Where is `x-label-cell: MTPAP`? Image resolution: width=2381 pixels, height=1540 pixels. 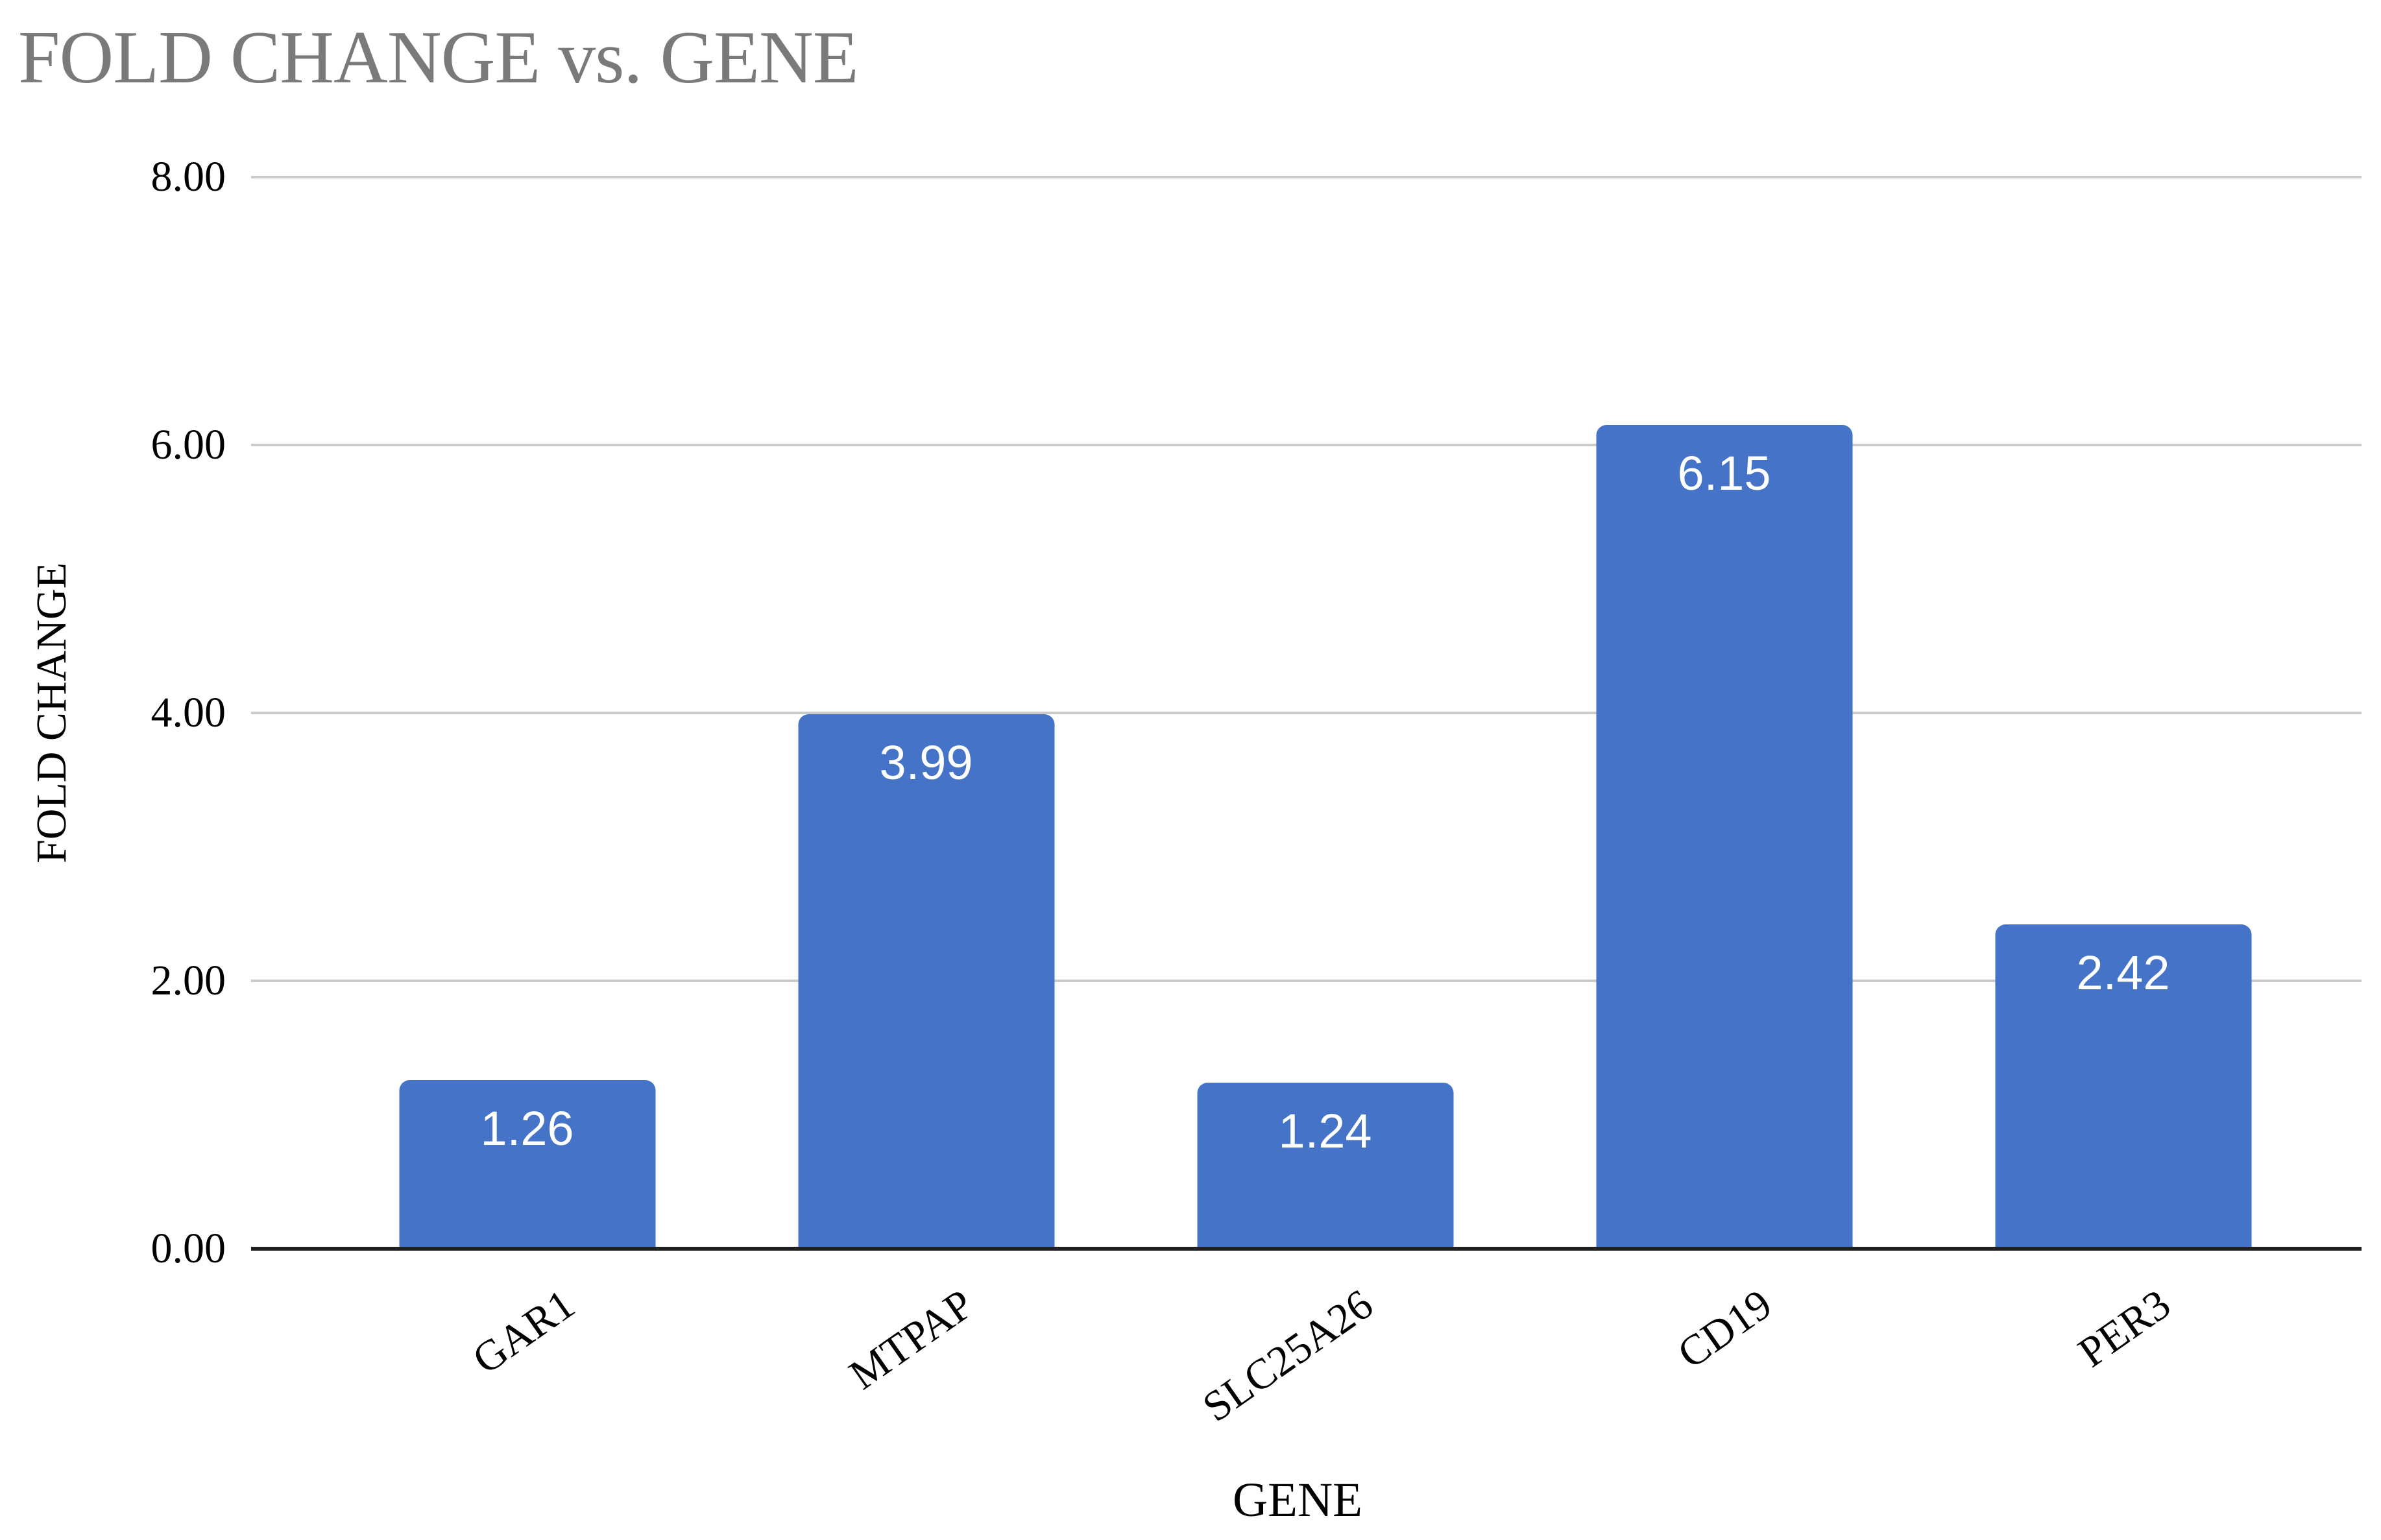 x-label-cell: MTPAP is located at coordinates (926, 1346).